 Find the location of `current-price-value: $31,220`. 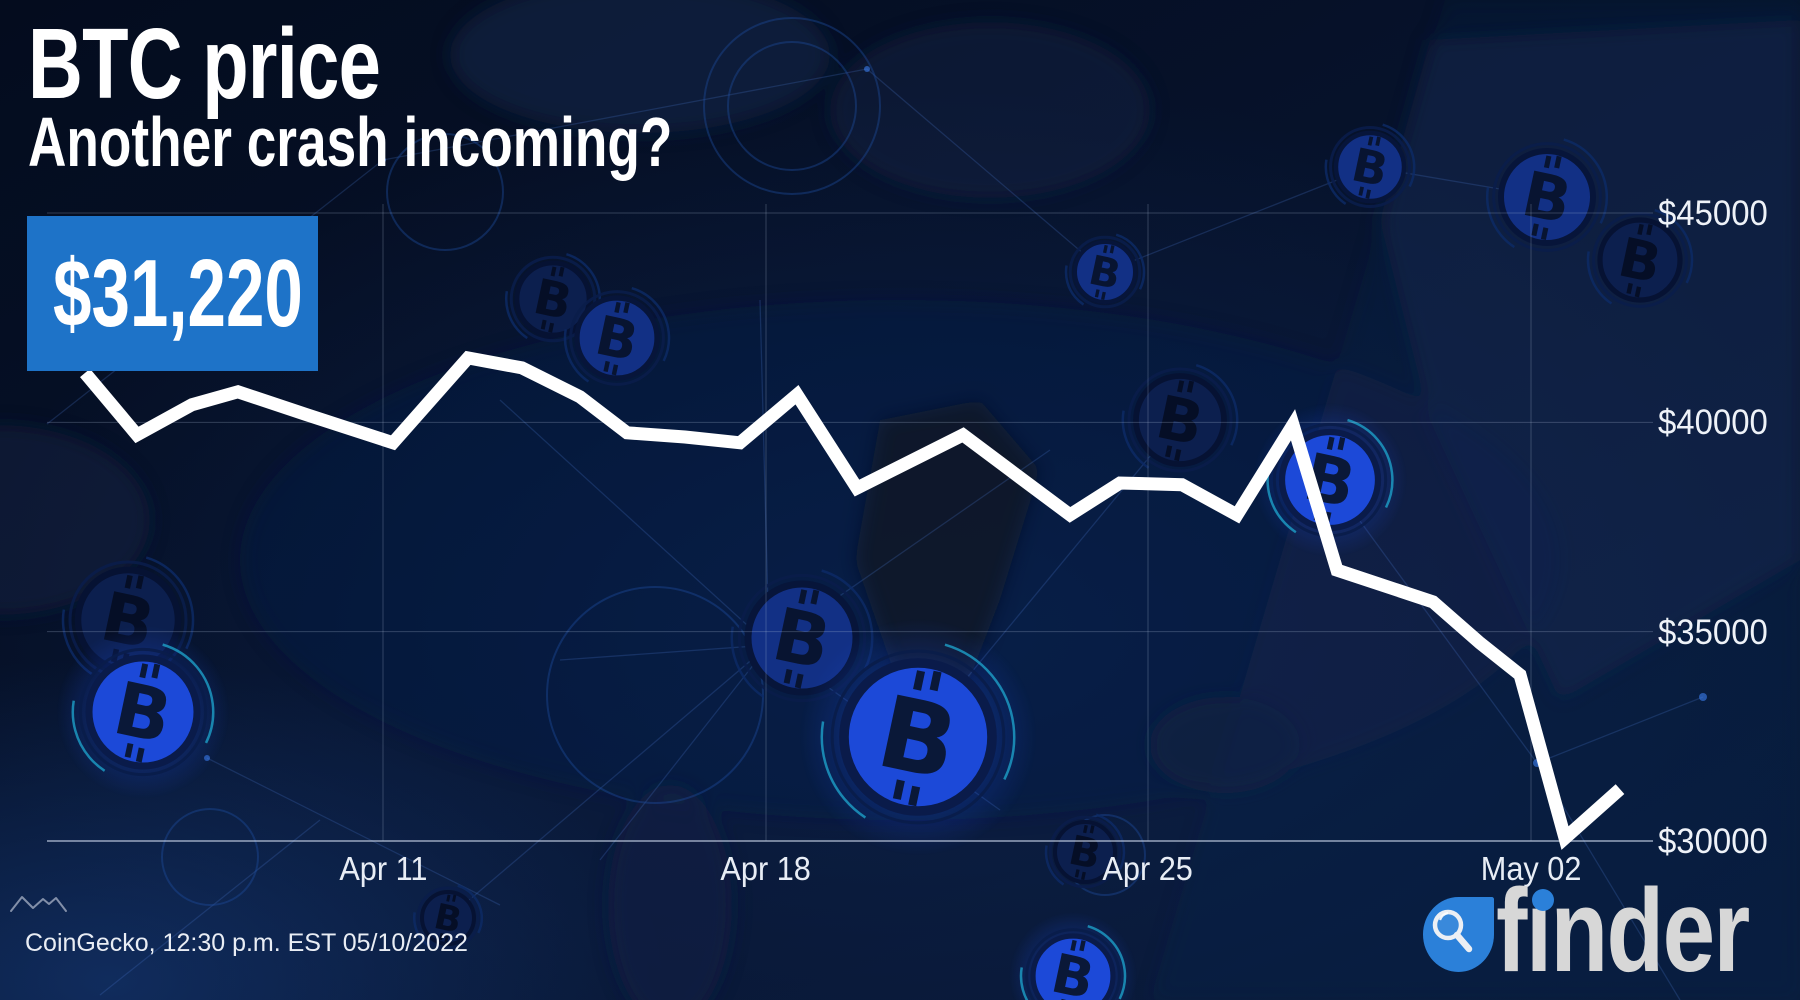

current-price-value: $31,220 is located at coordinates (178, 293).